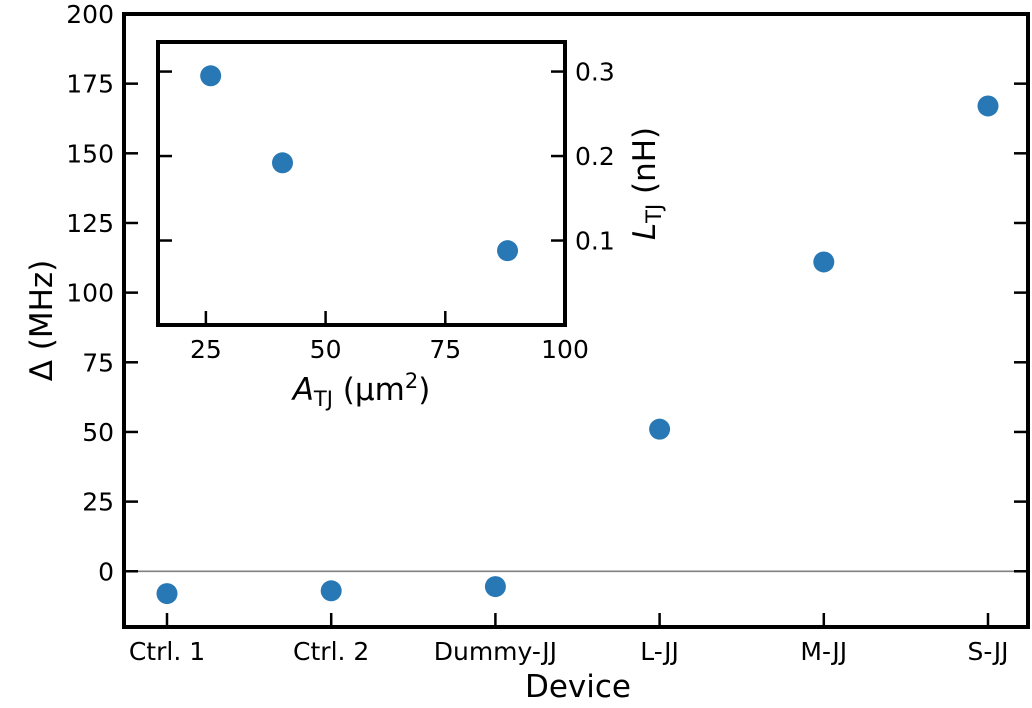 The height and width of the screenshot is (708, 1032). Describe the element at coordinates (106, 571) in the screenshot. I see `y-tick-label: 0` at that location.